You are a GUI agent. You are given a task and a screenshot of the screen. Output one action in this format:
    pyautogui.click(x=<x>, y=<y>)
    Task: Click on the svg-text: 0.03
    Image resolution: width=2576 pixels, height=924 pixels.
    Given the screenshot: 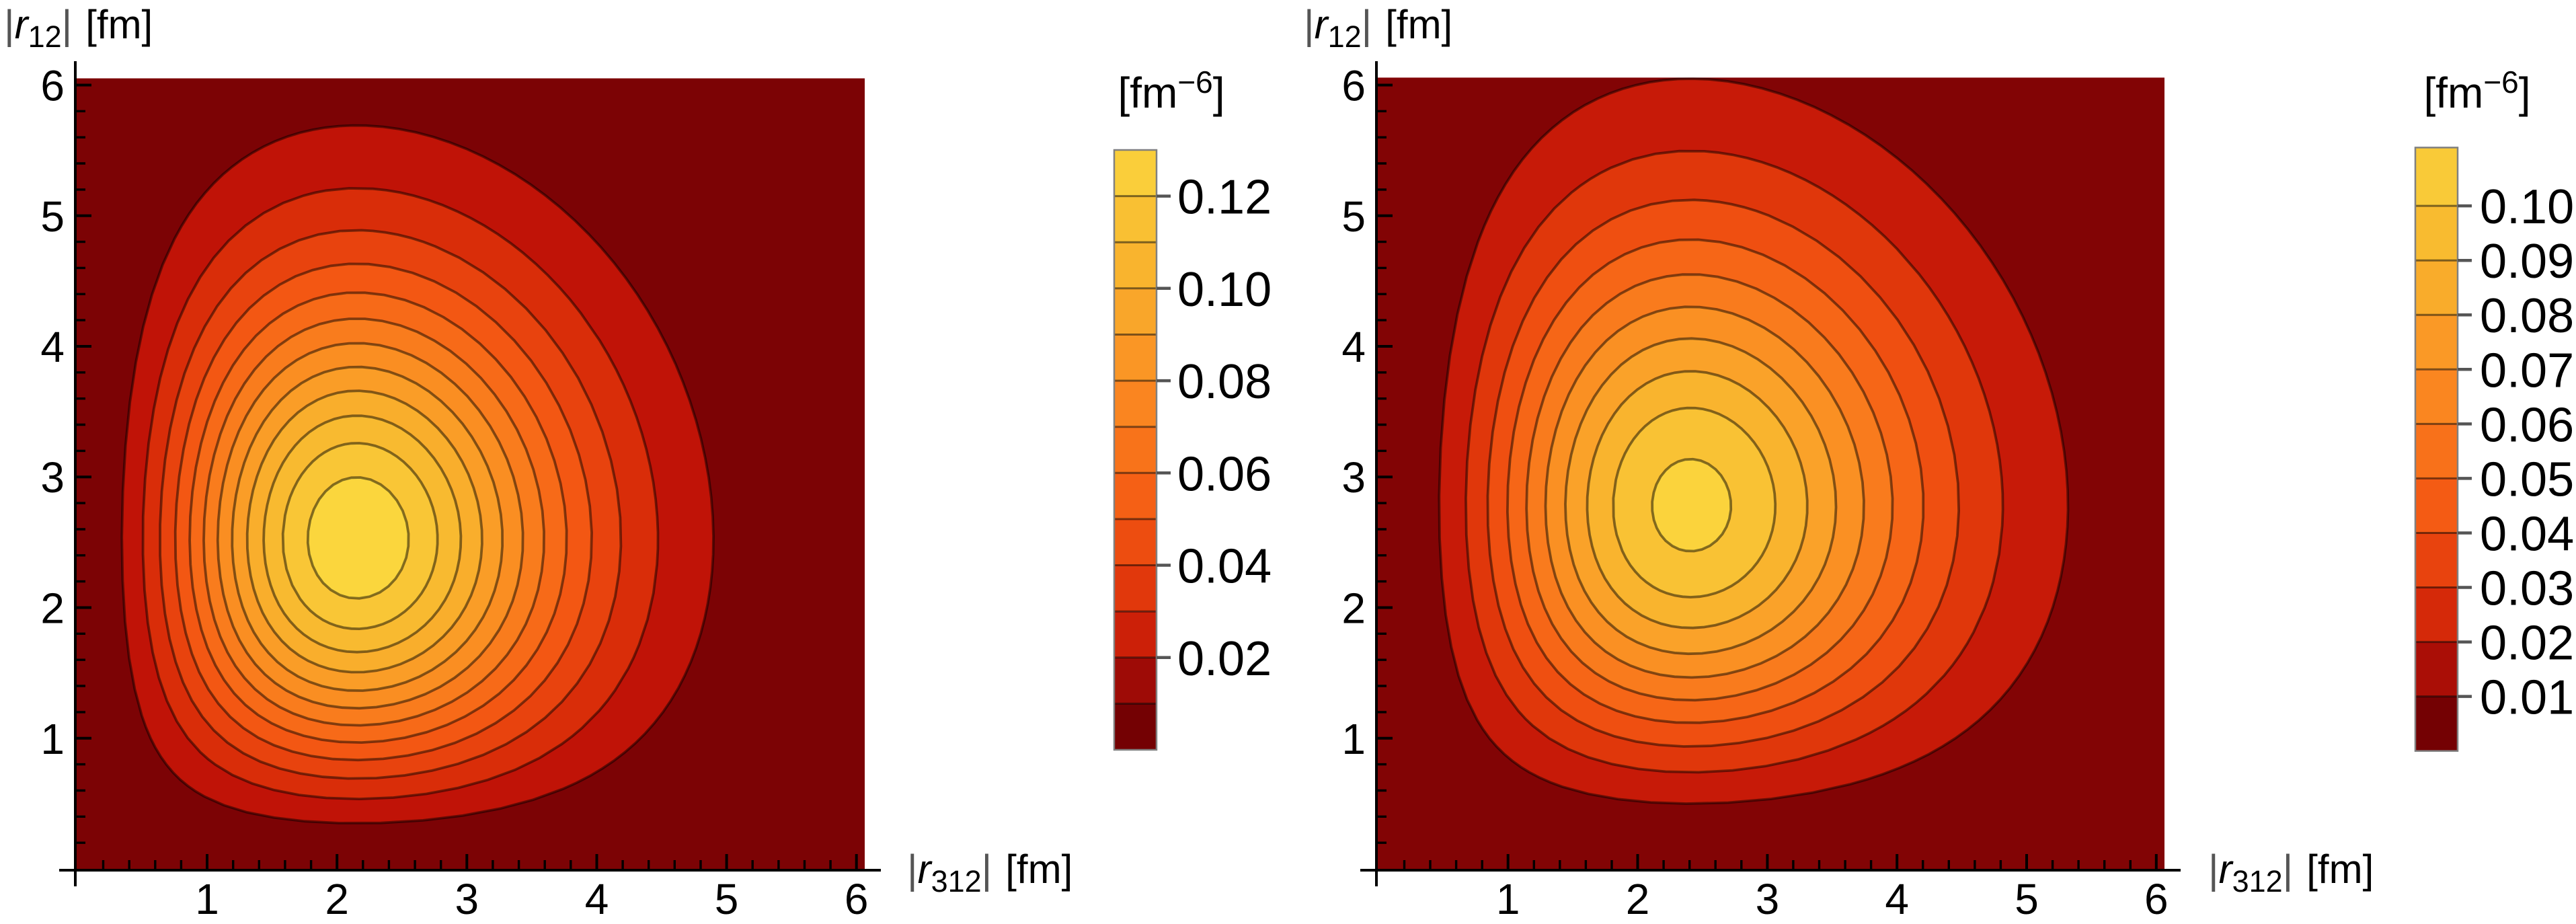 What is the action you would take?
    pyautogui.click(x=2527, y=589)
    